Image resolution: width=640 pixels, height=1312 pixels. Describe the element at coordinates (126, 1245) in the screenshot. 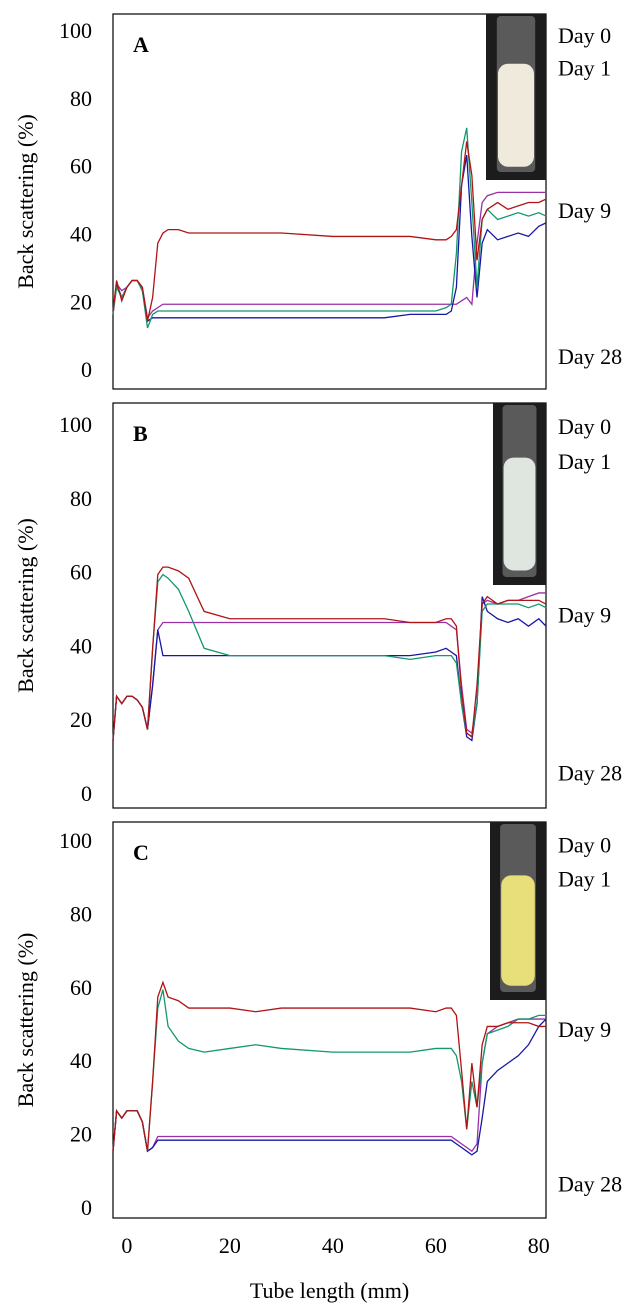

I see `x-tick-label: 0` at that location.